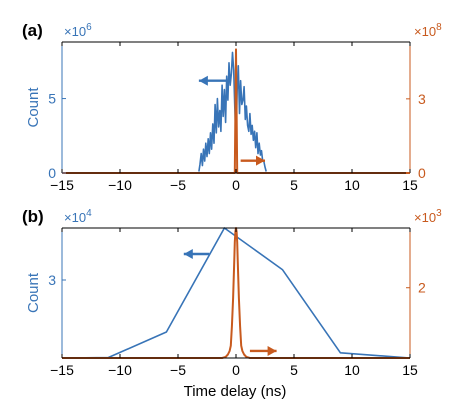 This screenshot has width=474, height=412. I want to click on right-exponent-power: 3, so click(439, 213).